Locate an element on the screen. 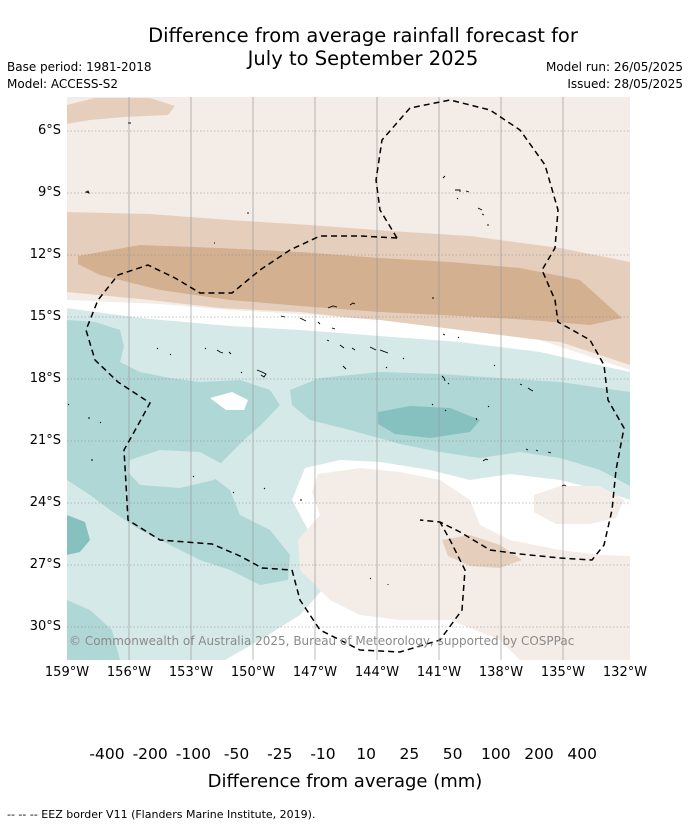 This screenshot has height=827, width=690. model-name: Model: ACCESS-S2 is located at coordinates (63, 84).